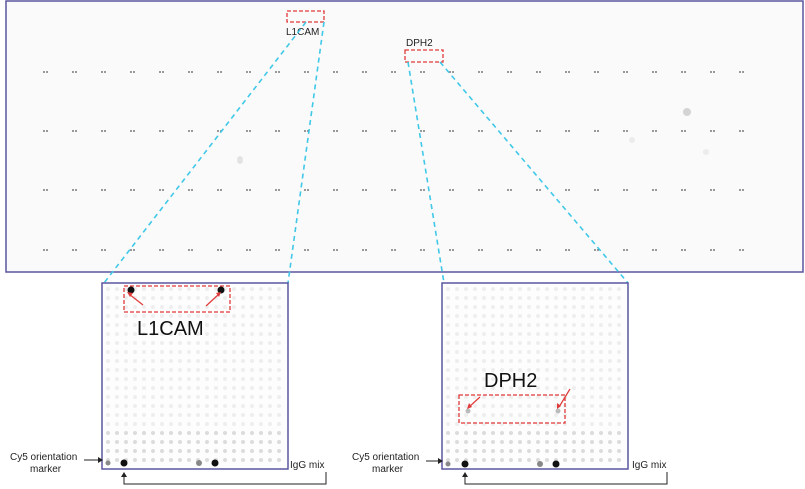 Image resolution: width=805 pixels, height=489 pixels. I want to click on igg-spot, so click(556, 464).